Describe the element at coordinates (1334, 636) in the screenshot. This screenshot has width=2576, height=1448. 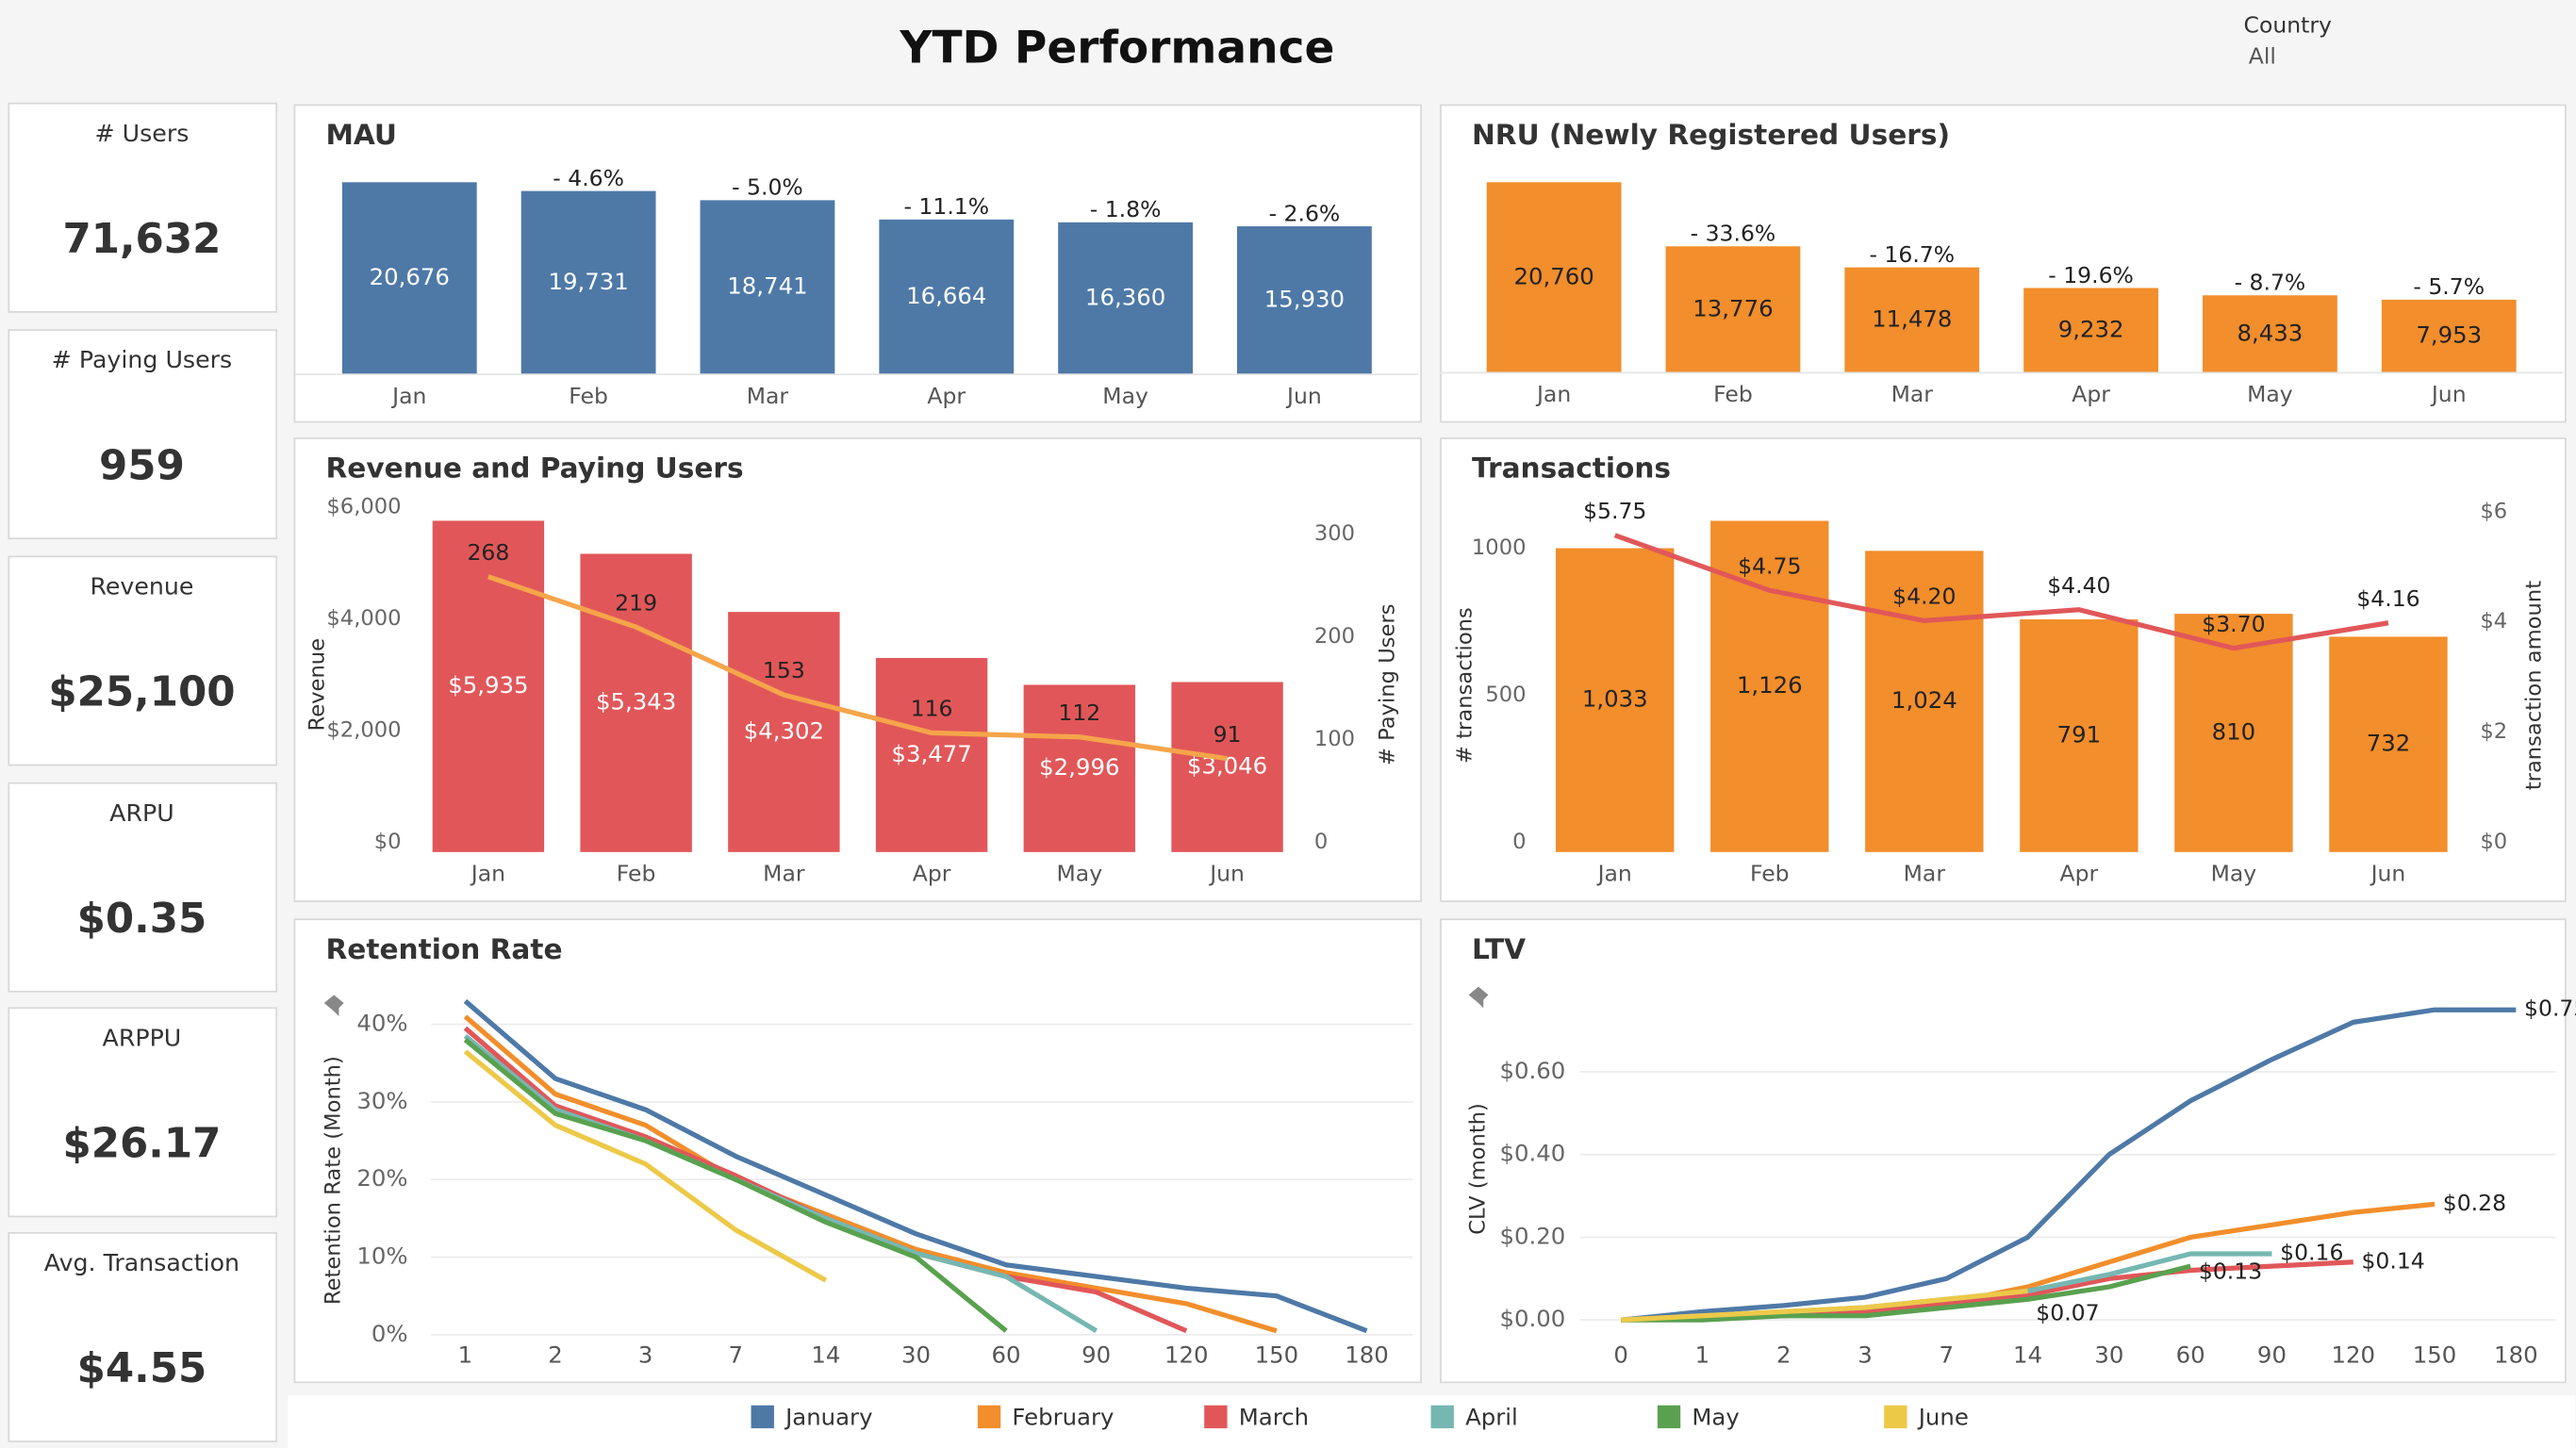
I see `y2-tick-label: 200` at that location.